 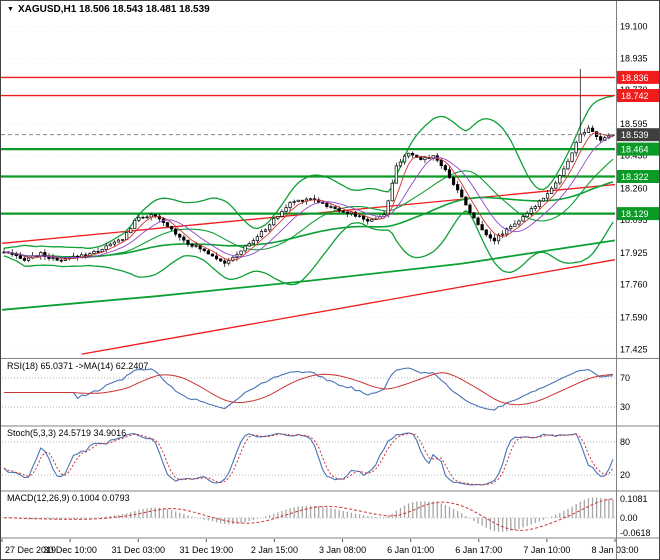 What do you see at coordinates (10, 9) in the screenshot?
I see `dropdown-icon: ▼` at bounding box center [10, 9].